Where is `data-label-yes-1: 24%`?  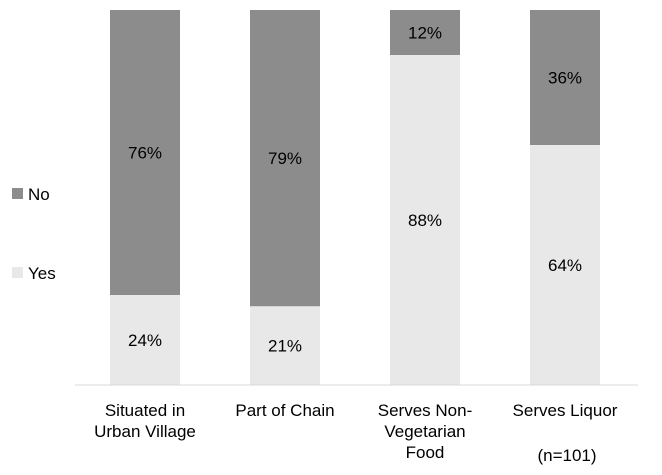
data-label-yes-1: 24% is located at coordinates (145, 340).